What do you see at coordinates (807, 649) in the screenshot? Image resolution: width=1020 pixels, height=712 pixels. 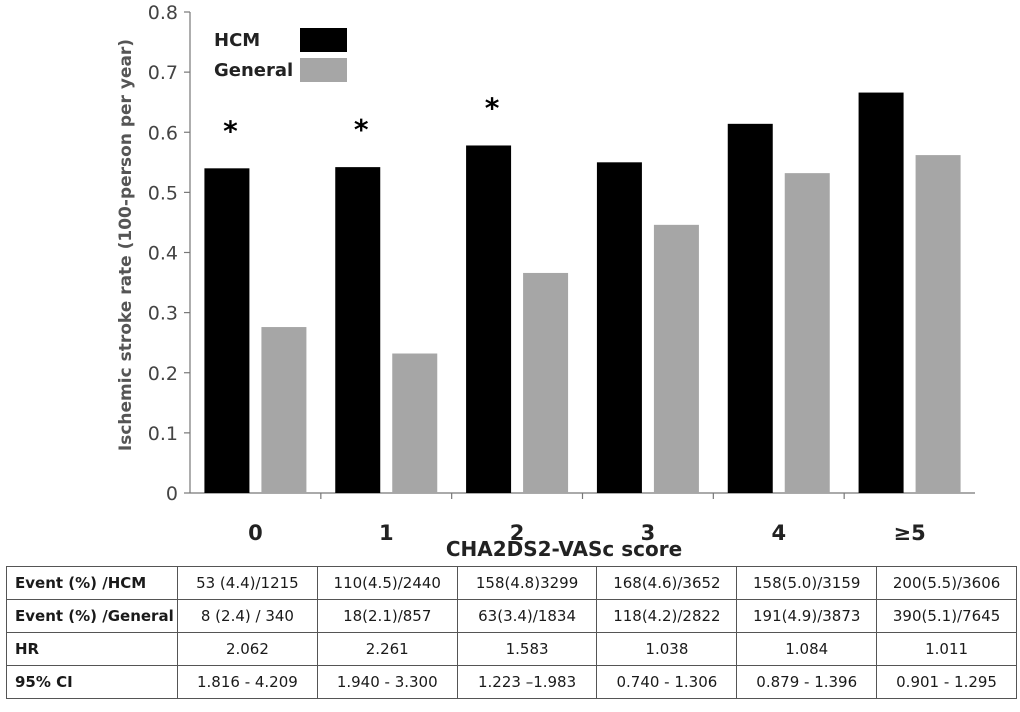 I see `table-cell: 1.084` at bounding box center [807, 649].